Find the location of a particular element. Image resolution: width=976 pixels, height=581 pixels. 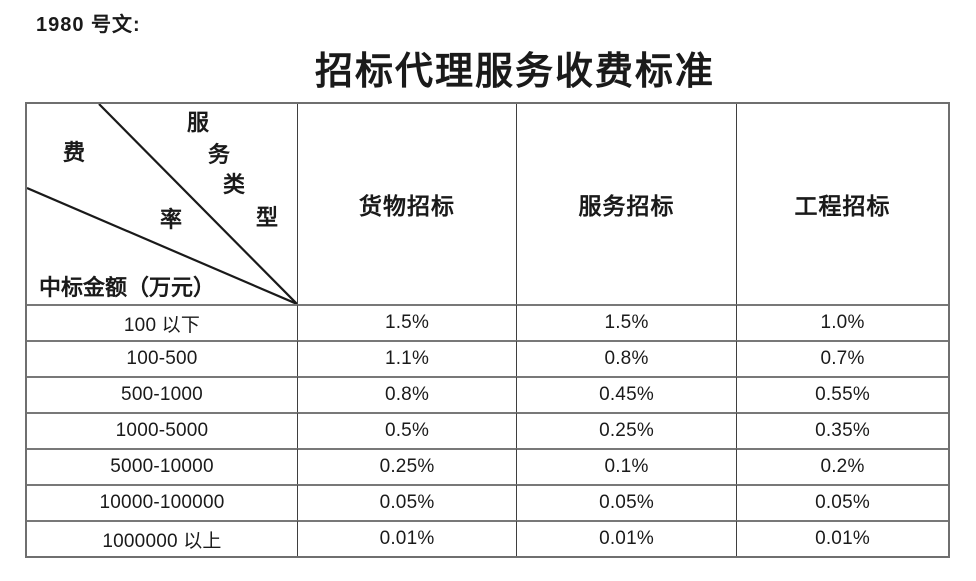

fee-value-cell: 0.45% is located at coordinates (626, 394).